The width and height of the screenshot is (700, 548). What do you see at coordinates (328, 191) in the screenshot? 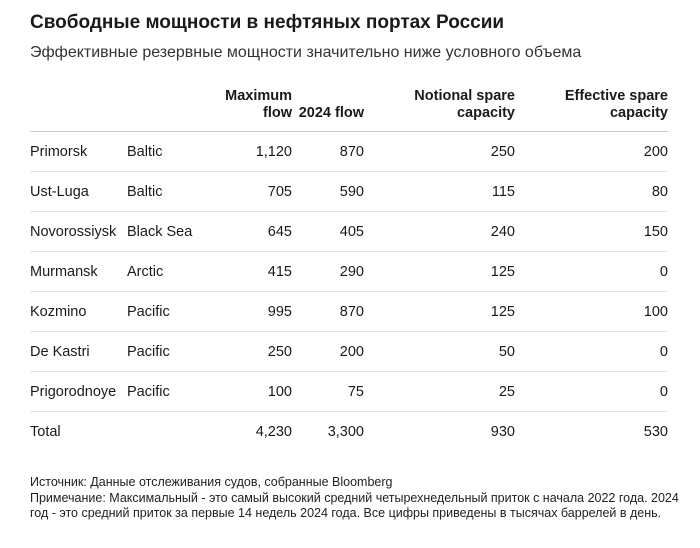
I see `number-cell: 590` at bounding box center [328, 191].